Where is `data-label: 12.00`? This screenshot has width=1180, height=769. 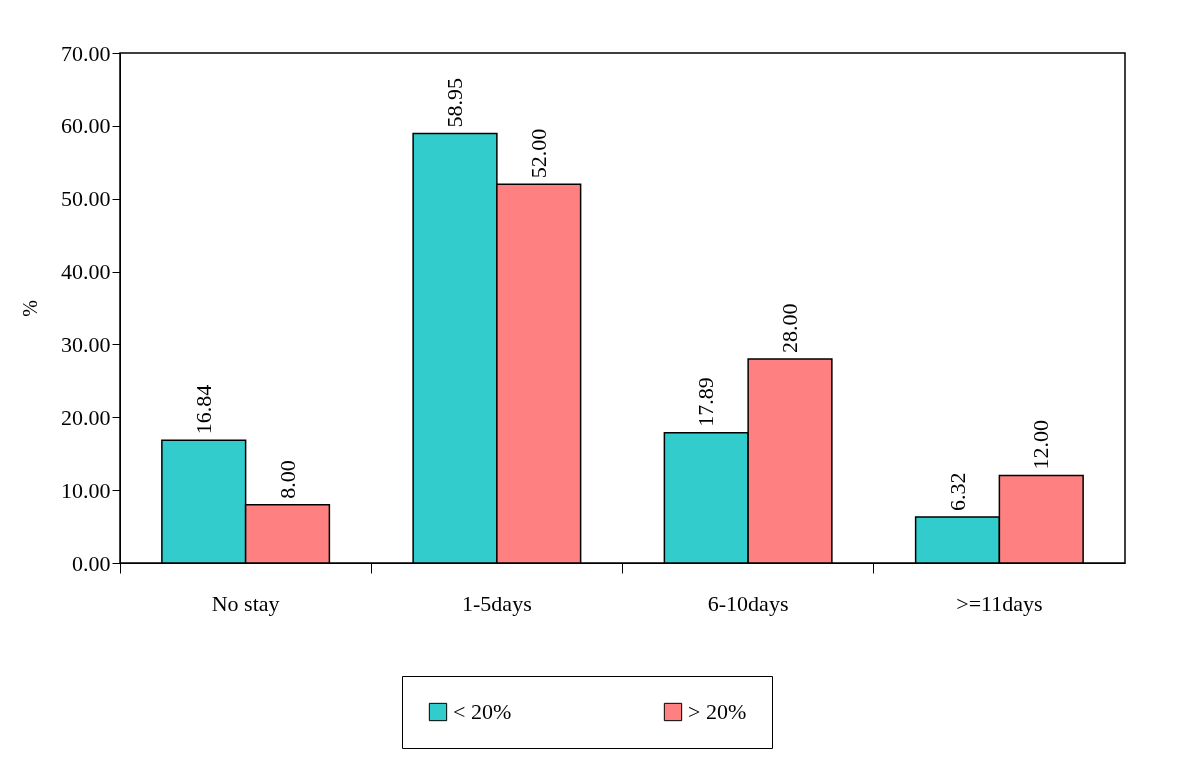
data-label: 12.00 is located at coordinates (1041, 445).